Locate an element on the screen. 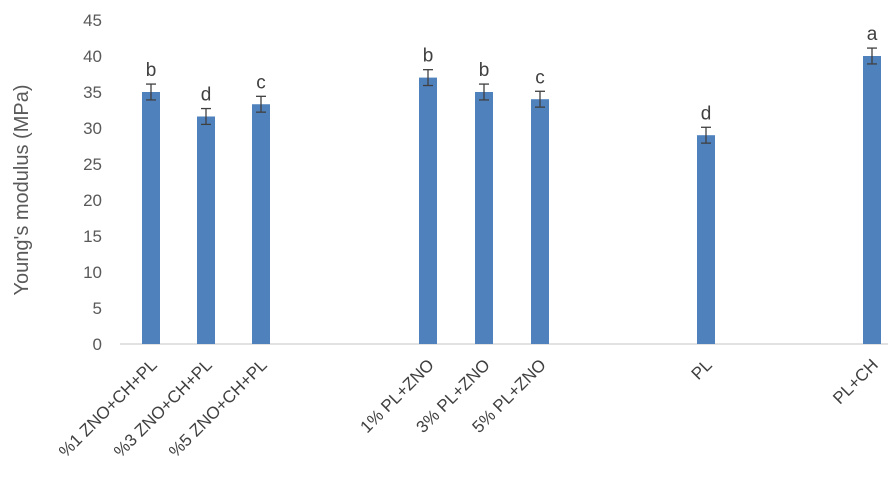 This screenshot has height=480, width=891. x-category-label: PL is located at coordinates (702, 369).